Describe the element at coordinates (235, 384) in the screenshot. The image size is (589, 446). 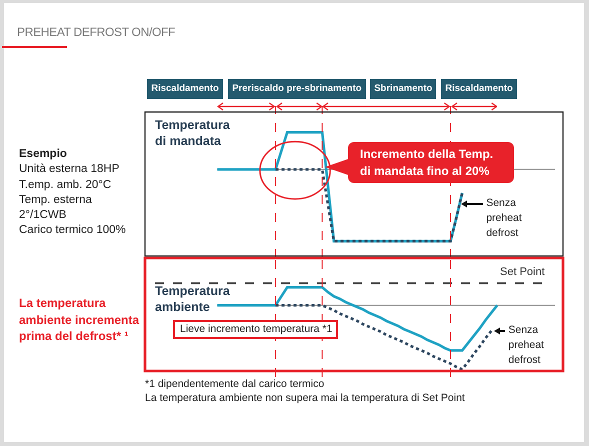
I see `text: *1 dipendentemente dal carico termico` at that location.